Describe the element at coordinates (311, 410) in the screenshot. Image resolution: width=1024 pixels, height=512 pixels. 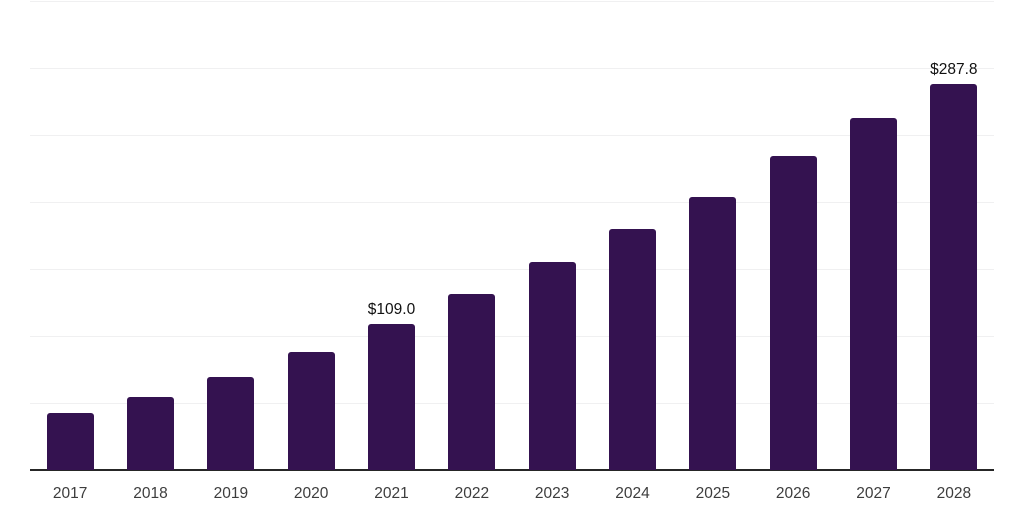
I see `bar-2020` at that location.